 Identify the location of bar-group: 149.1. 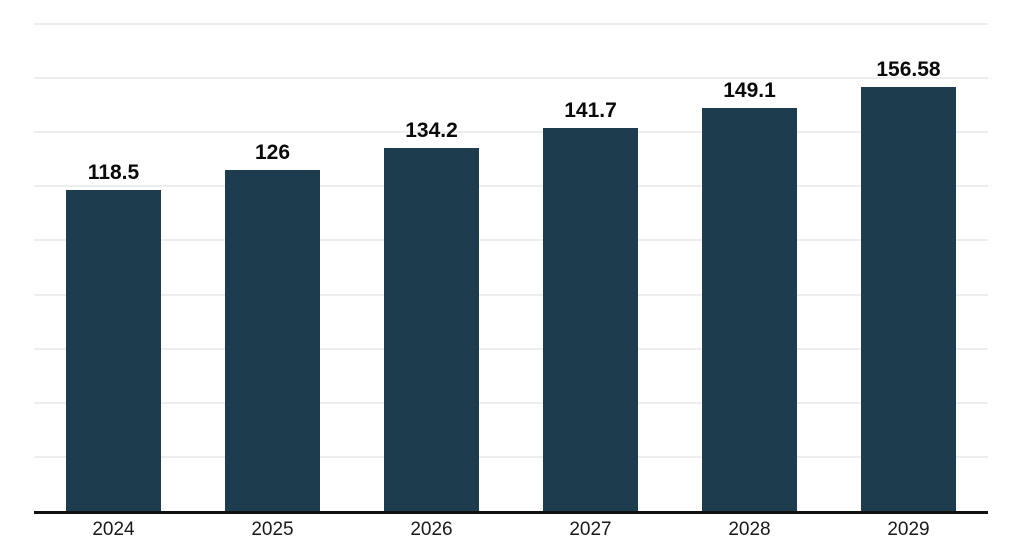
(749, 295).